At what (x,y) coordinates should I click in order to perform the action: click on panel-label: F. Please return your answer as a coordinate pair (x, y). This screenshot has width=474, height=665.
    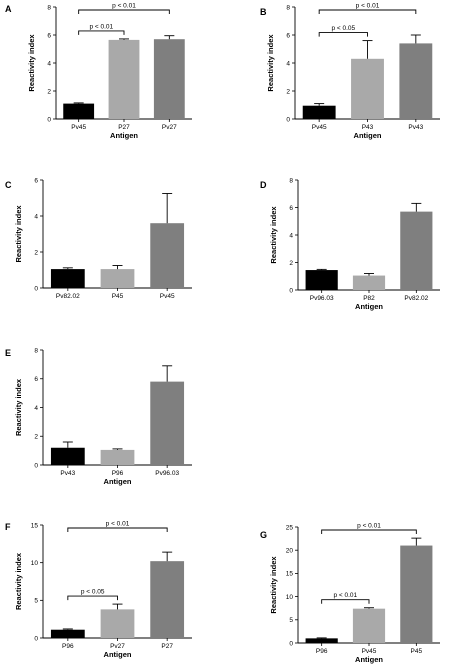
    Looking at the image, I should click on (8, 527).